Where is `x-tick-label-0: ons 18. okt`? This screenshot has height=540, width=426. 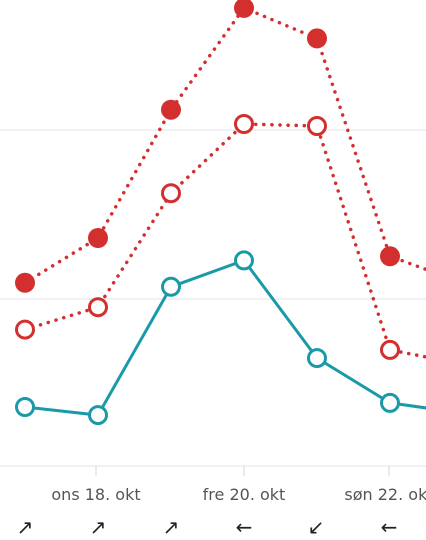 x-tick-label-0: ons 18. okt is located at coordinates (95, 494).